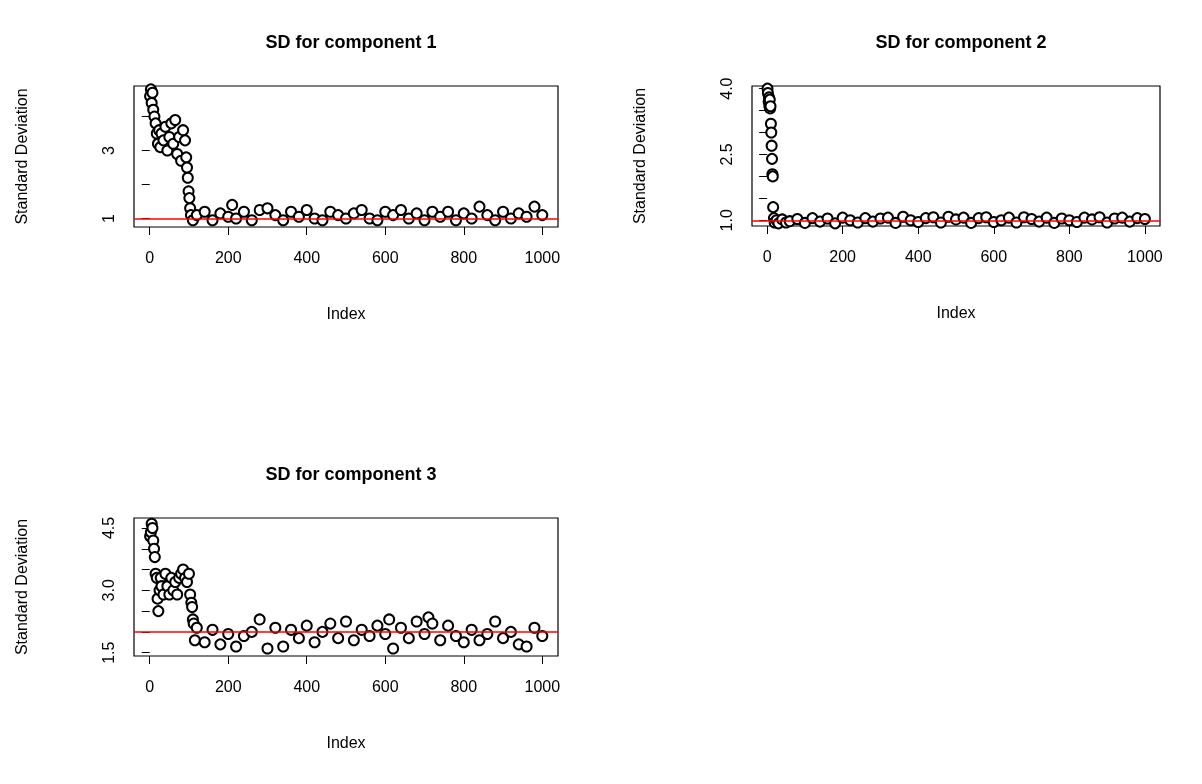  Describe the element at coordinates (108, 151) in the screenshot. I see `y-tick-label: 3` at that location.